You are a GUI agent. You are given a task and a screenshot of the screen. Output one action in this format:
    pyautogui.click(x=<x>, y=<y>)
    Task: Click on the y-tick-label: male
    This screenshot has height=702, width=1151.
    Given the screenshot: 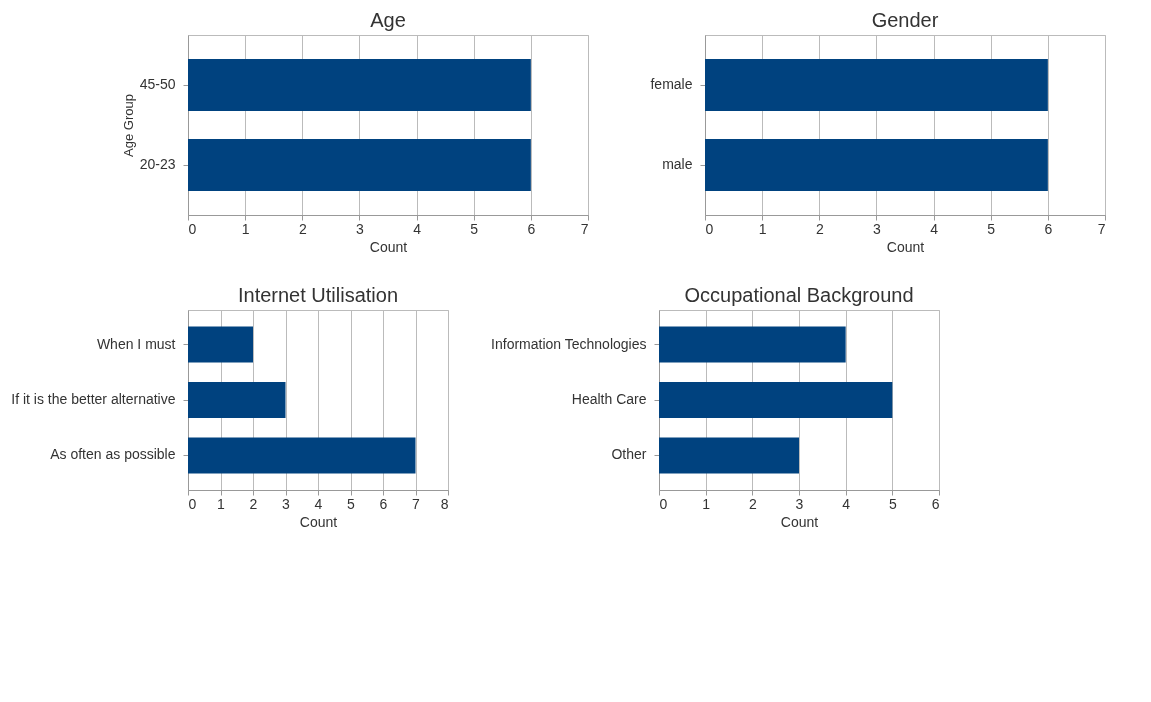 What is the action you would take?
    pyautogui.click(x=677, y=164)
    